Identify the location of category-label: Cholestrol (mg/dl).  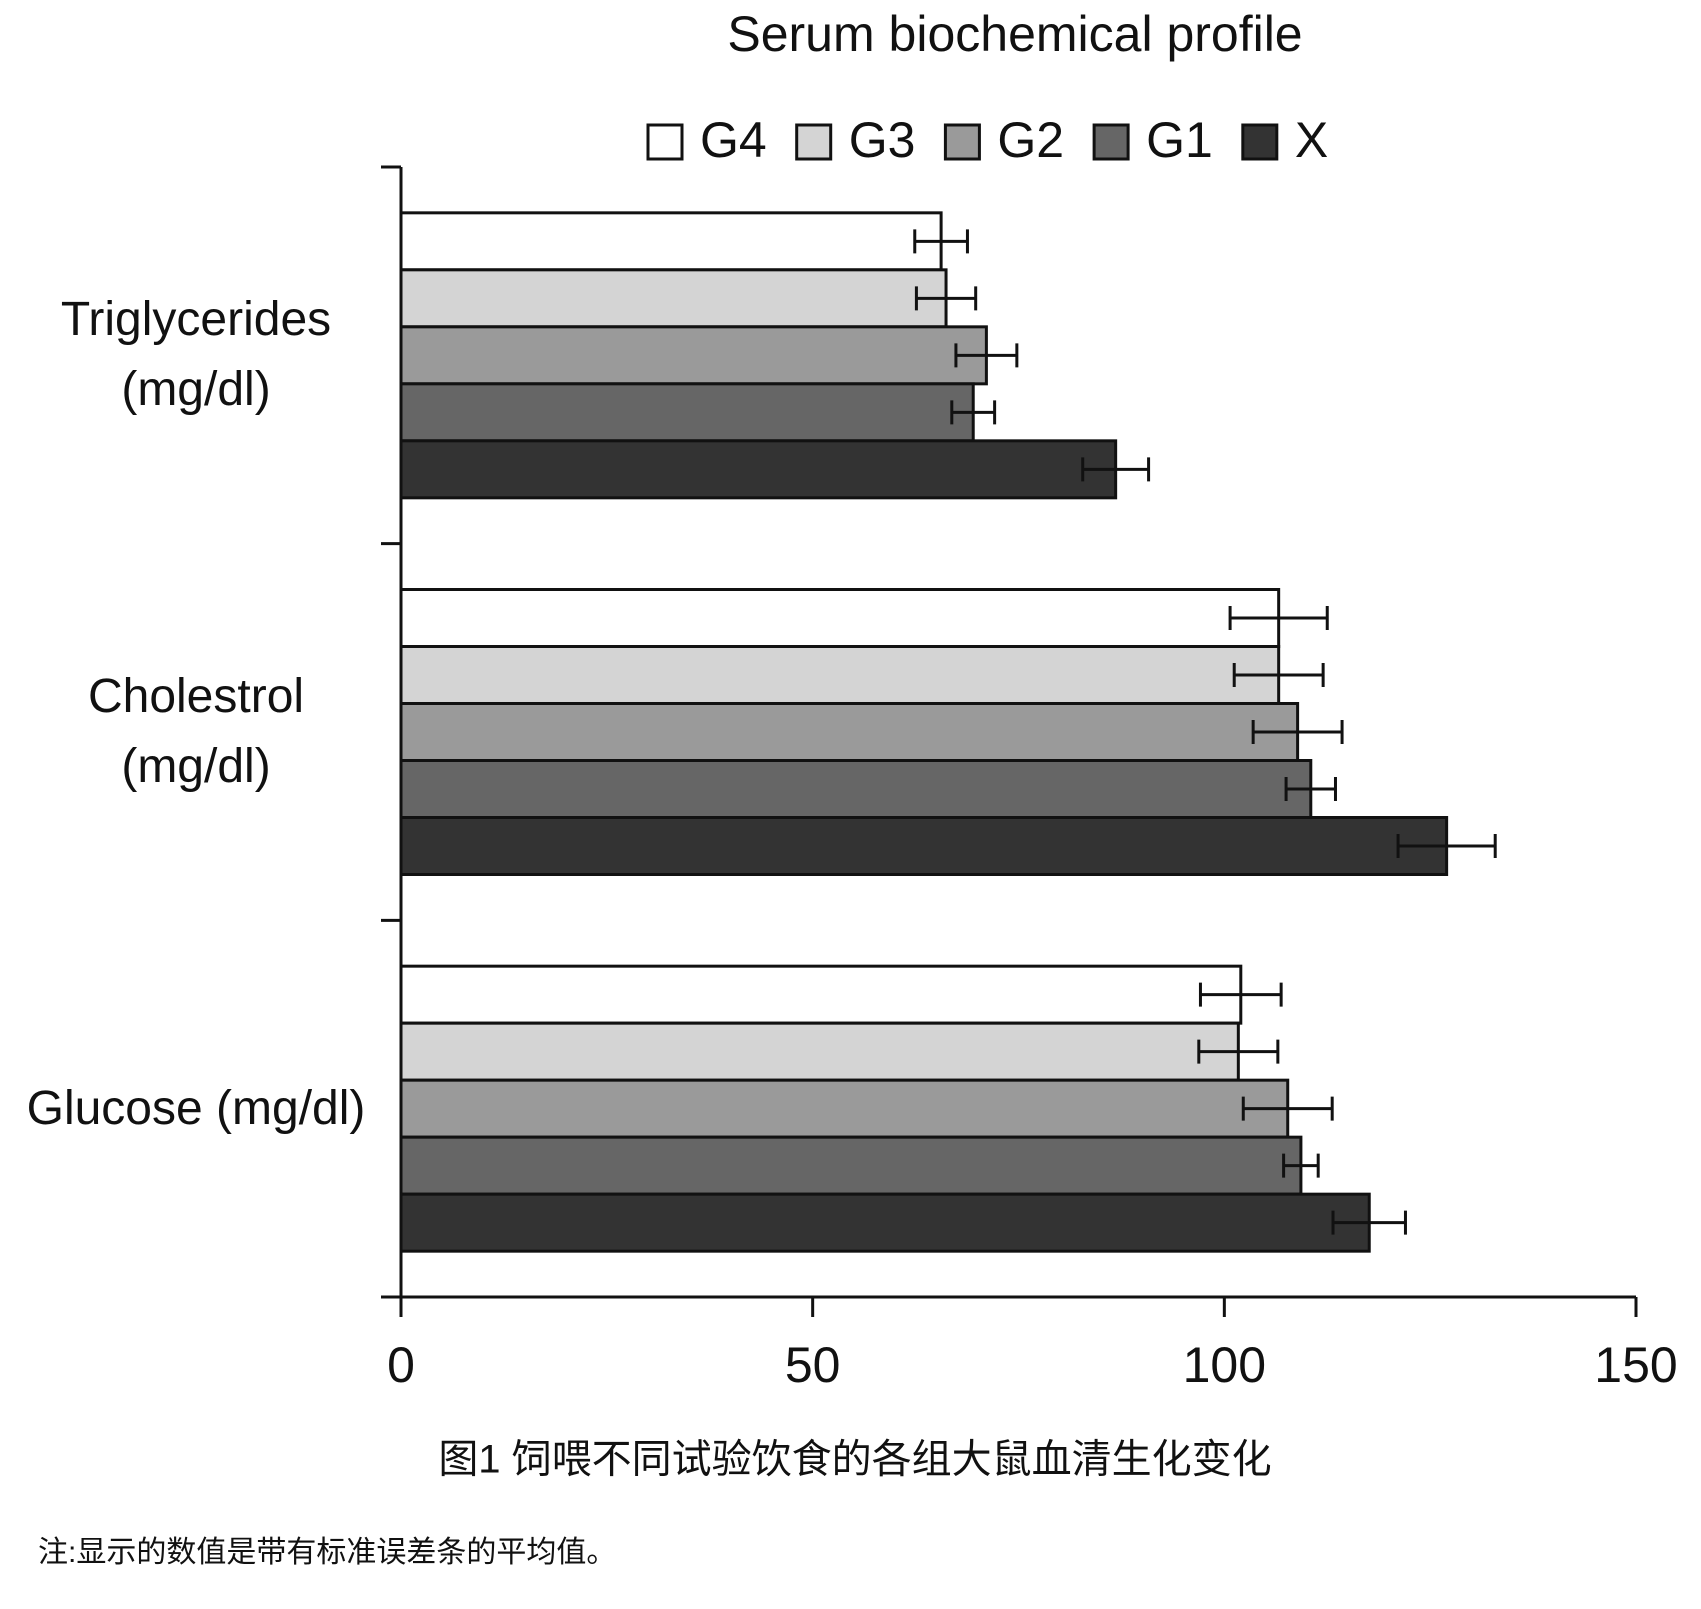
(196, 731).